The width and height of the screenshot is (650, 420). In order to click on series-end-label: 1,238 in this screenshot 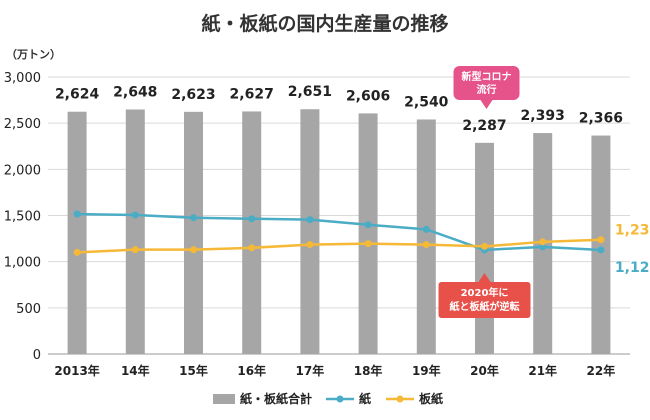, I will do `click(632, 231)`.